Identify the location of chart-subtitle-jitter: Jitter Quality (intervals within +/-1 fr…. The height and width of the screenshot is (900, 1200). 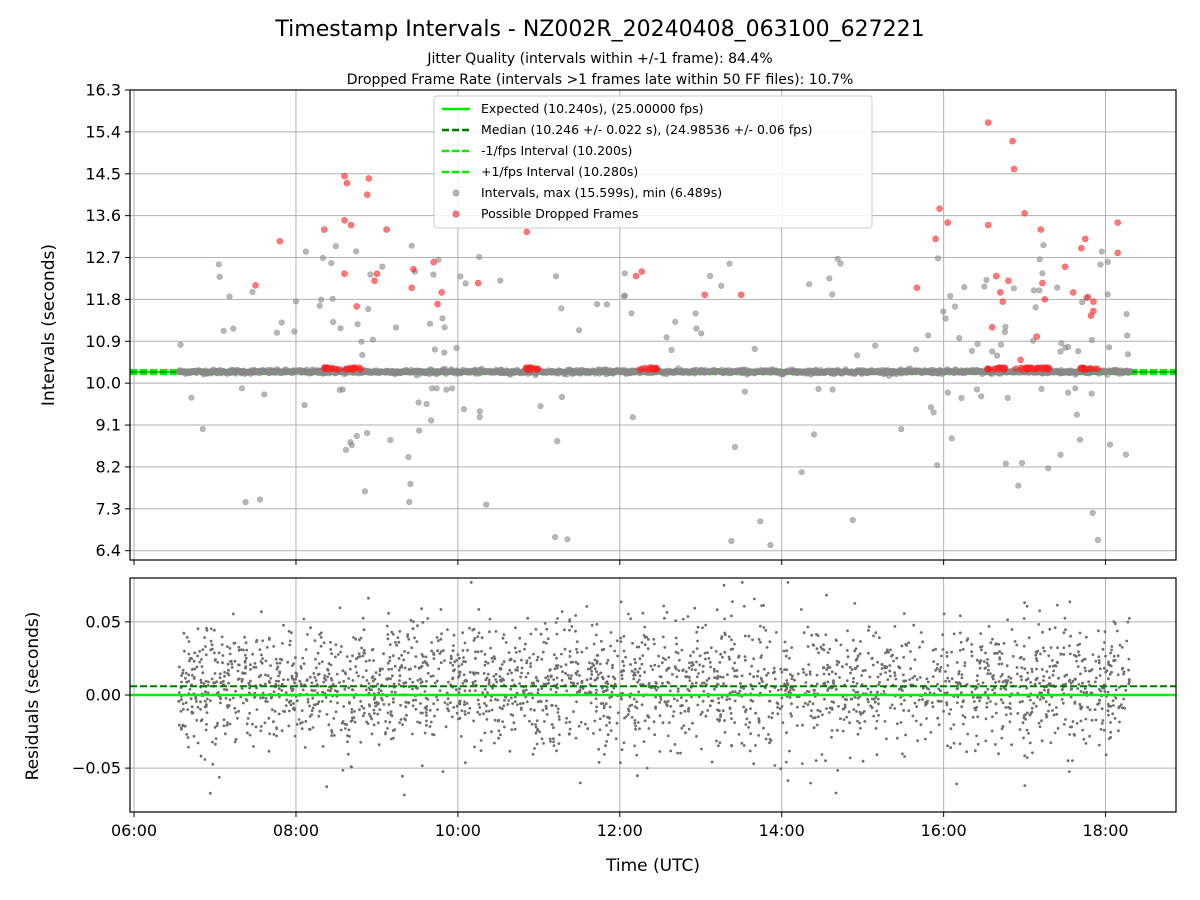
(599, 59).